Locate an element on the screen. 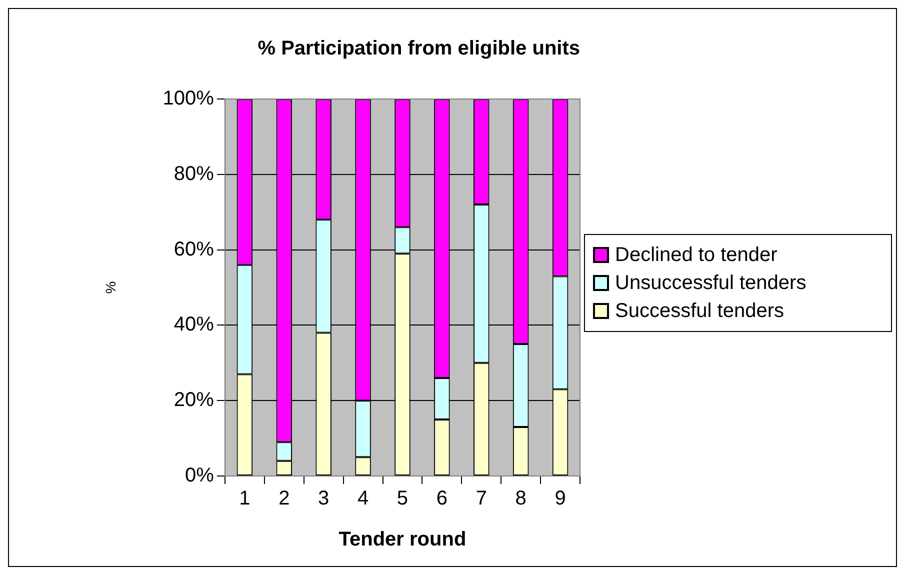  legend-label: Unsuccessful tenders is located at coordinates (710, 283).